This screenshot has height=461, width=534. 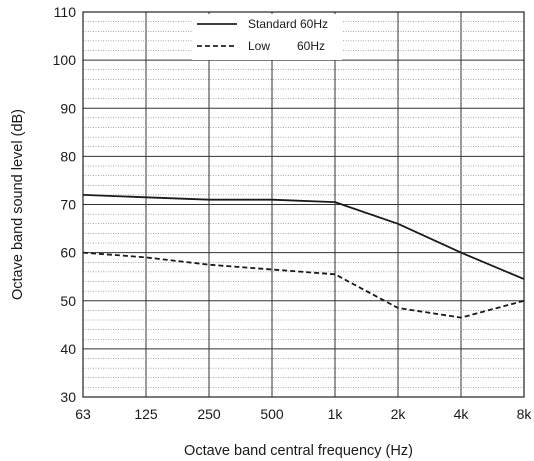 I want to click on y-tick-label: 60, so click(x=68, y=253).